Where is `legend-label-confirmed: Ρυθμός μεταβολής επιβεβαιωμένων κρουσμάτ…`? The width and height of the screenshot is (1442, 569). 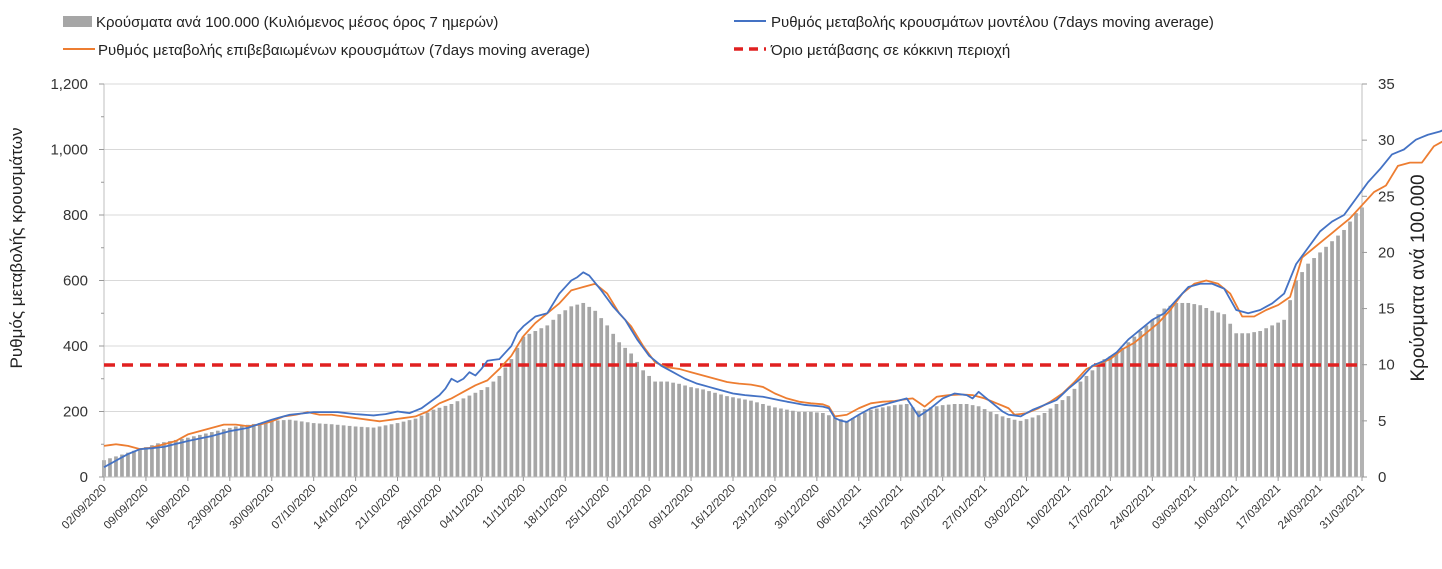
legend-label-confirmed: Ρυθμός μεταβολής επιβεβαιωμένων κρουσμάτ… is located at coordinates (344, 50).